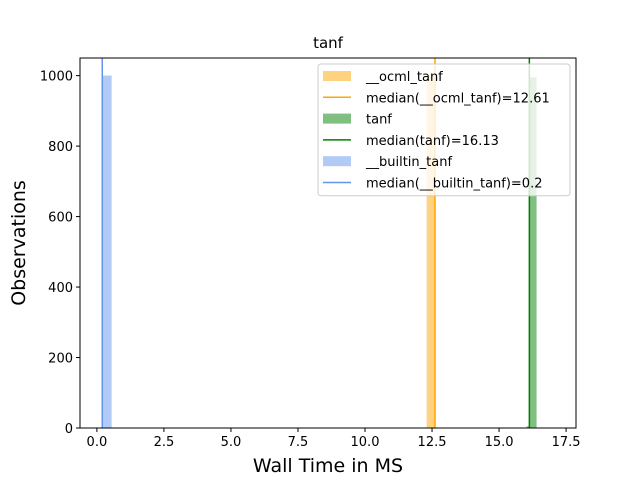 Image resolution: width=640 pixels, height=480 pixels. Describe the element at coordinates (60, 218) in the screenshot. I see `y-tick-label: 600` at that location.